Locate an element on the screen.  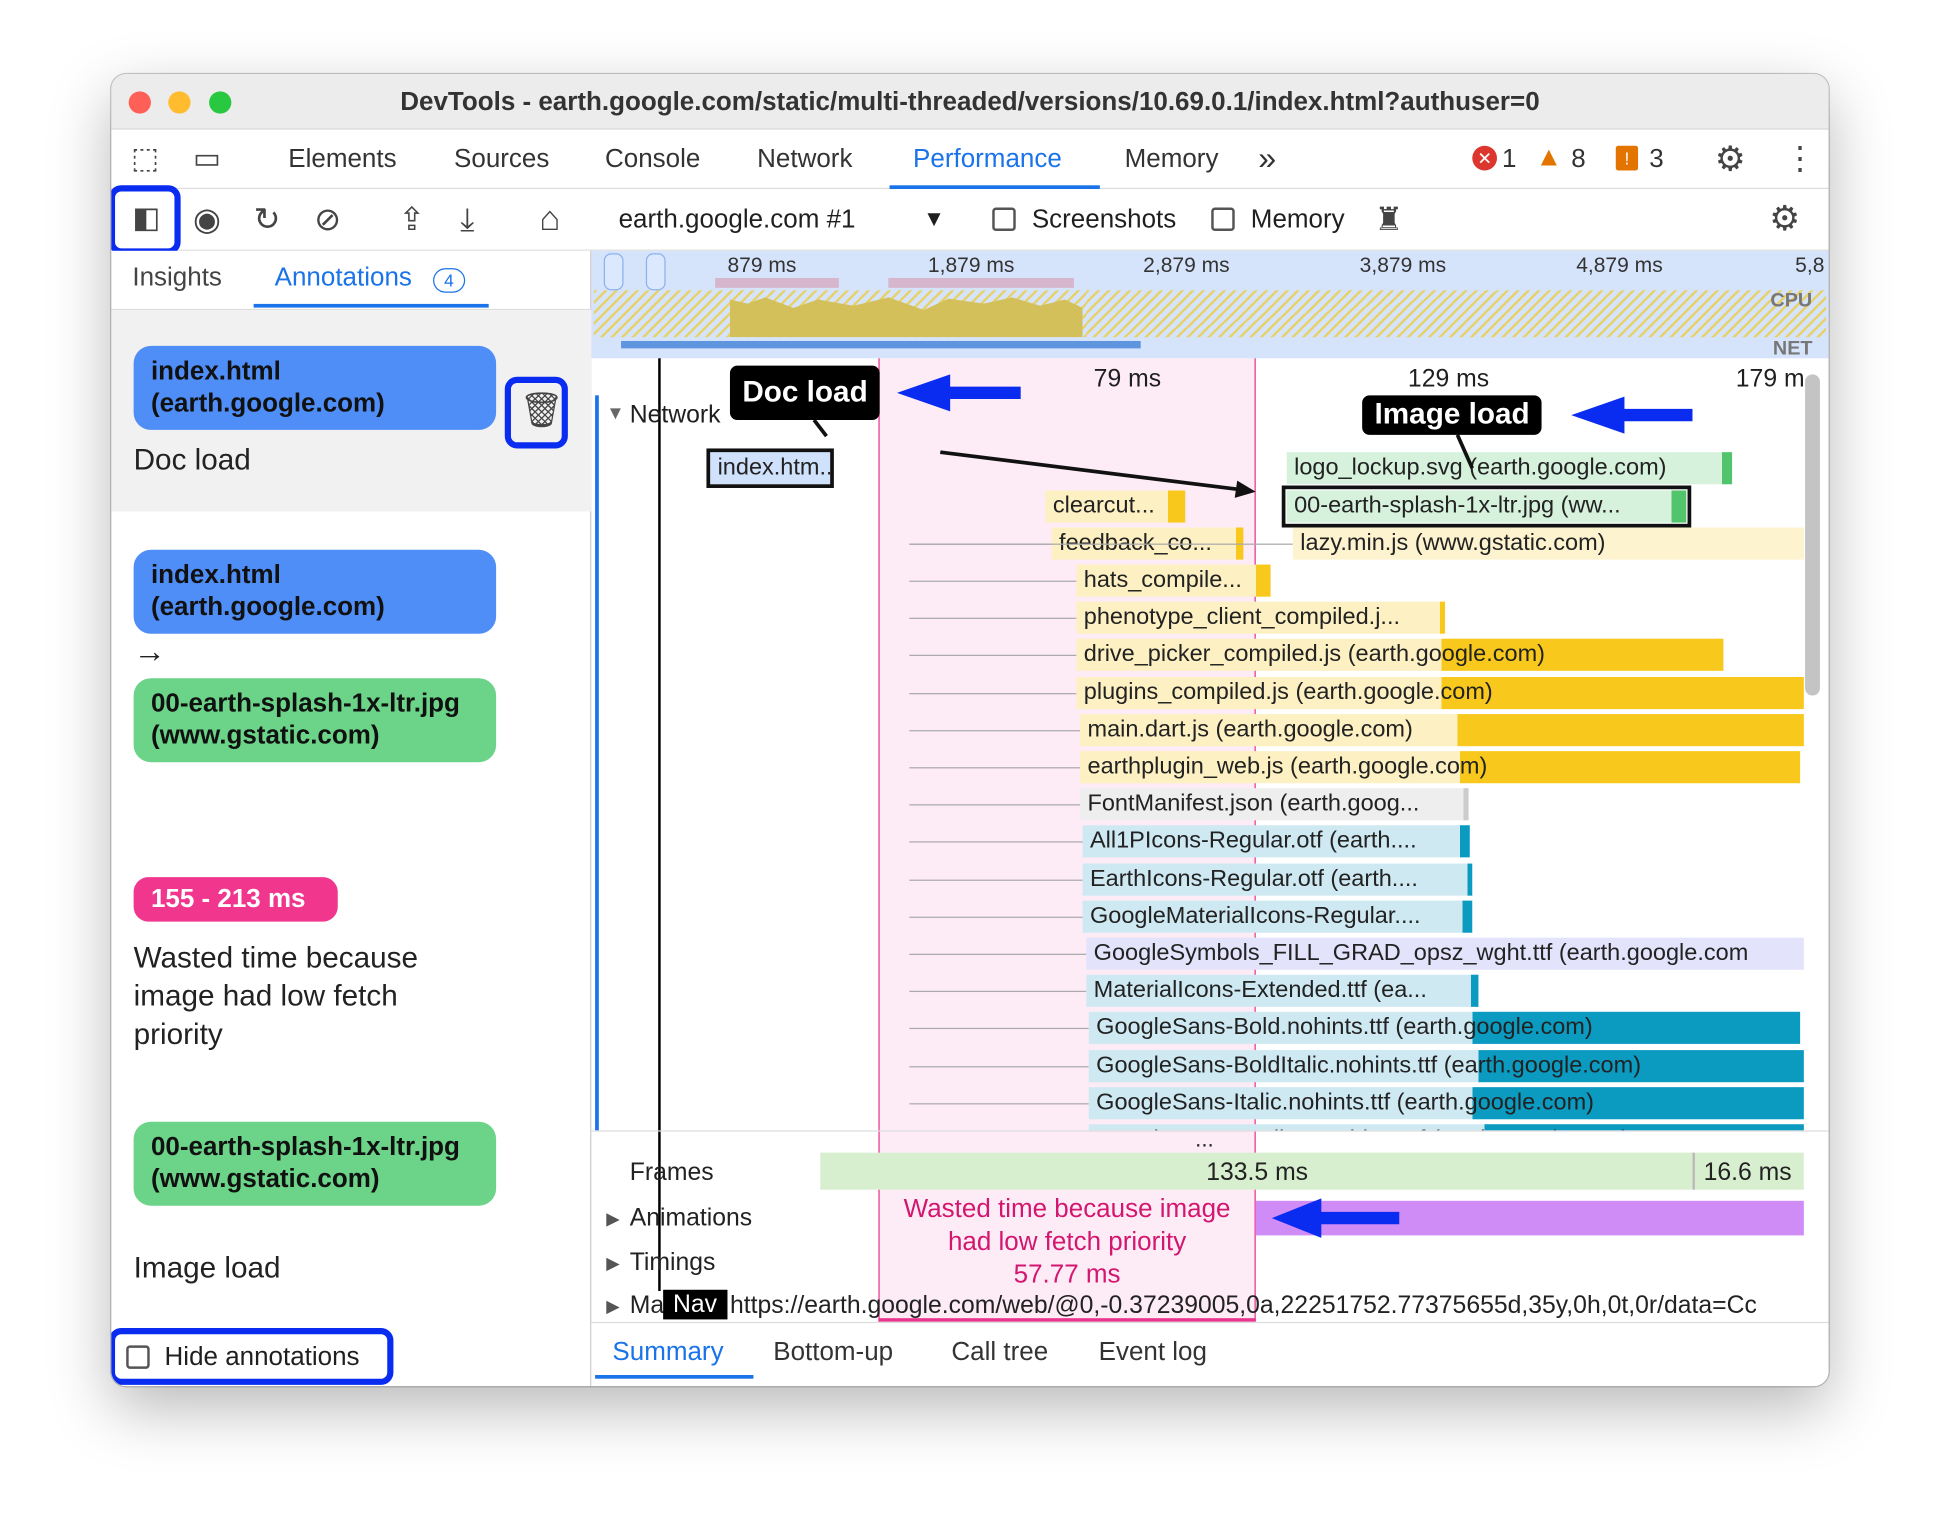
collapse-triangle-icon: ▼ is located at coordinates (615, 413).